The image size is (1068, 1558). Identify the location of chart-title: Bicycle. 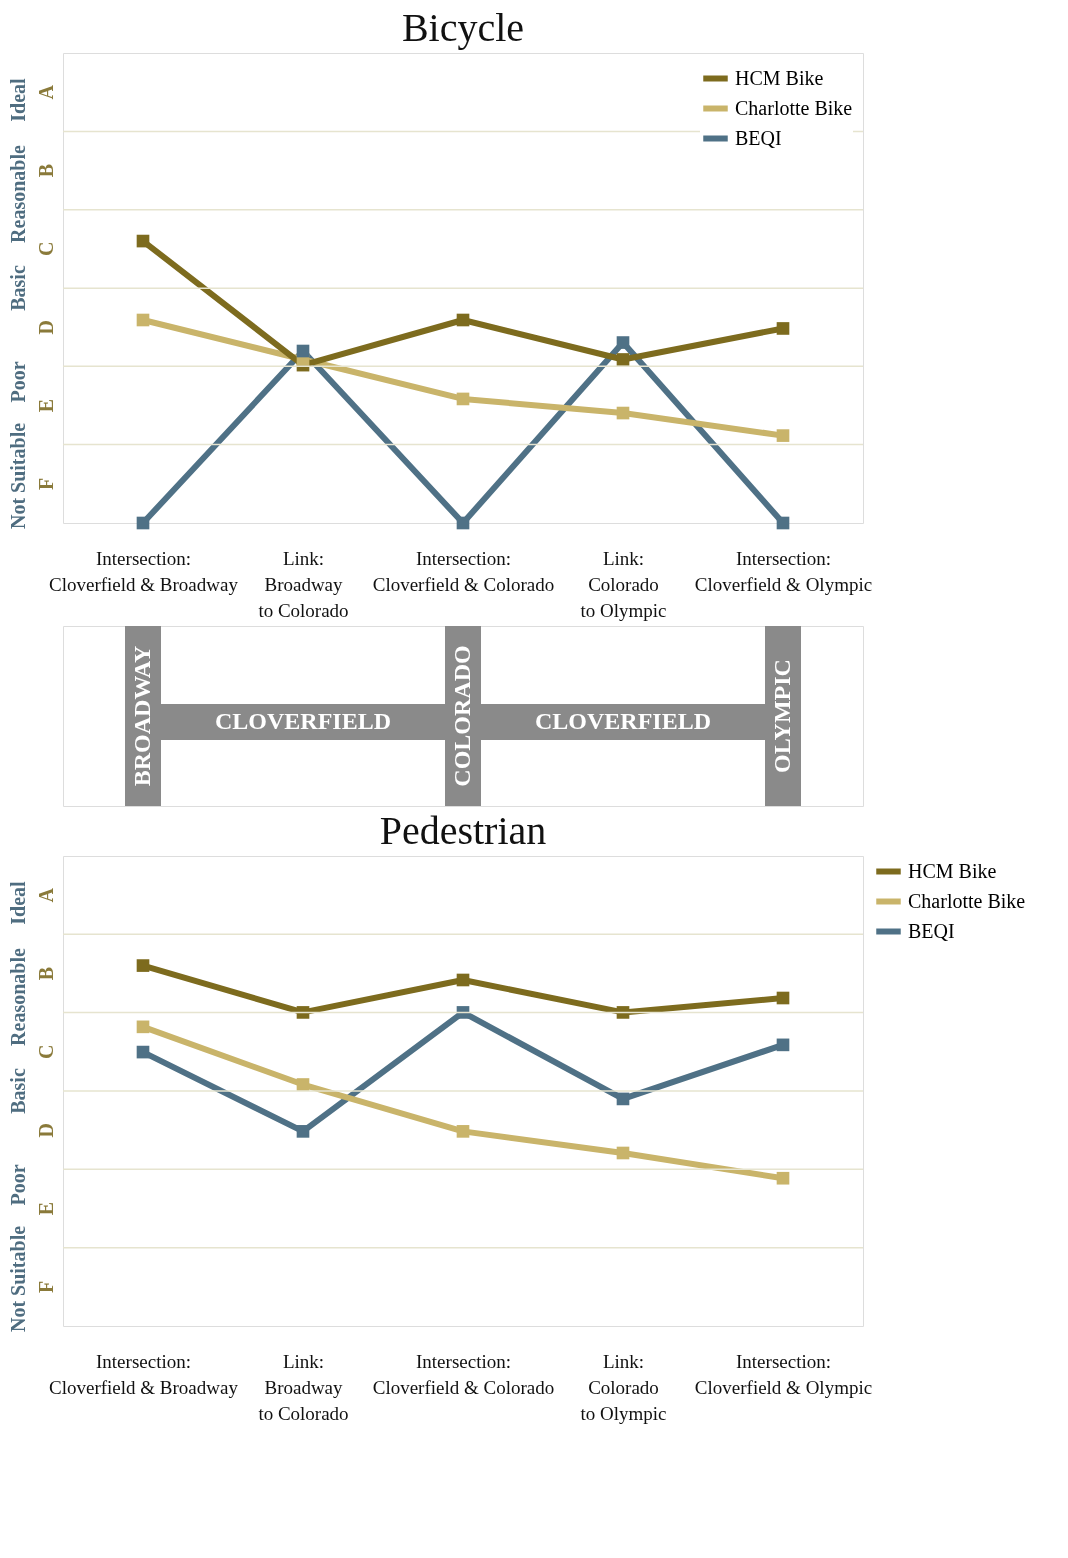
(463, 27).